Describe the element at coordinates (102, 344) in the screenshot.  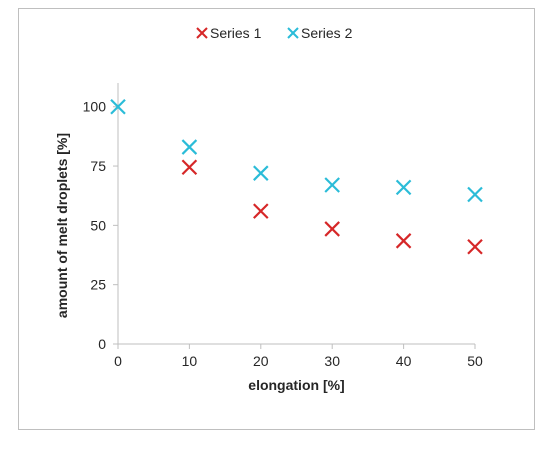
I see `y-tick-label: 0` at that location.